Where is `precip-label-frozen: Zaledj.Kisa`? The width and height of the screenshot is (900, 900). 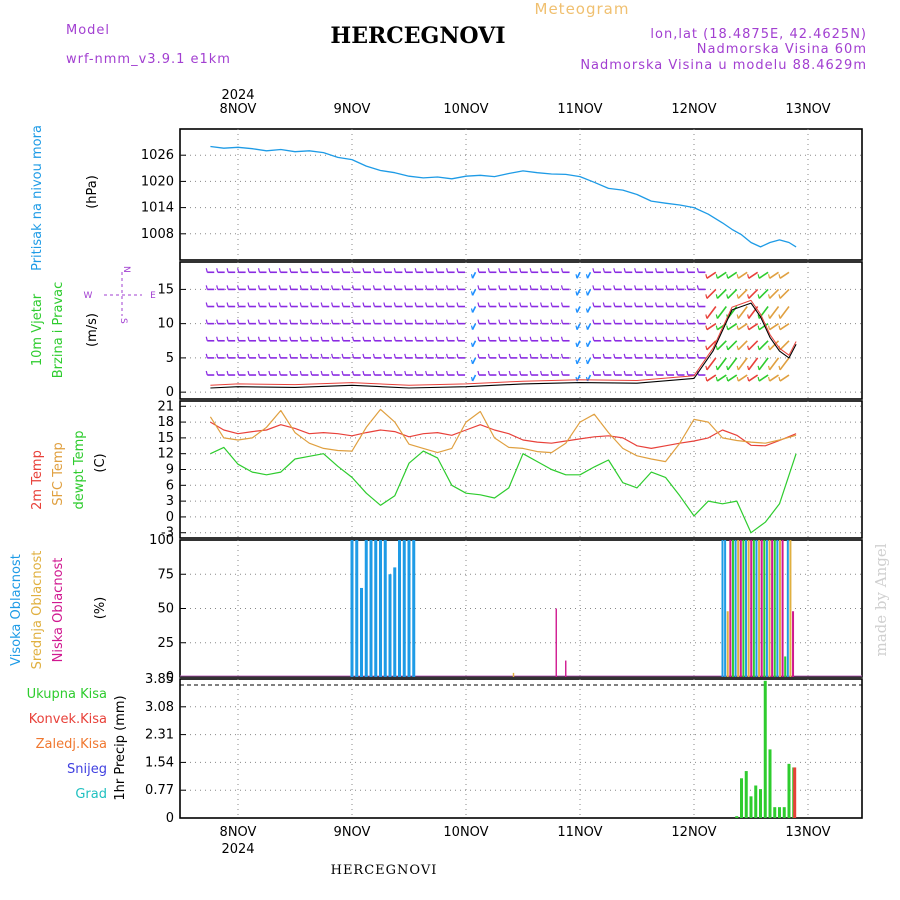 precip-label-frozen: Zaledj.Kisa is located at coordinates (71, 744).